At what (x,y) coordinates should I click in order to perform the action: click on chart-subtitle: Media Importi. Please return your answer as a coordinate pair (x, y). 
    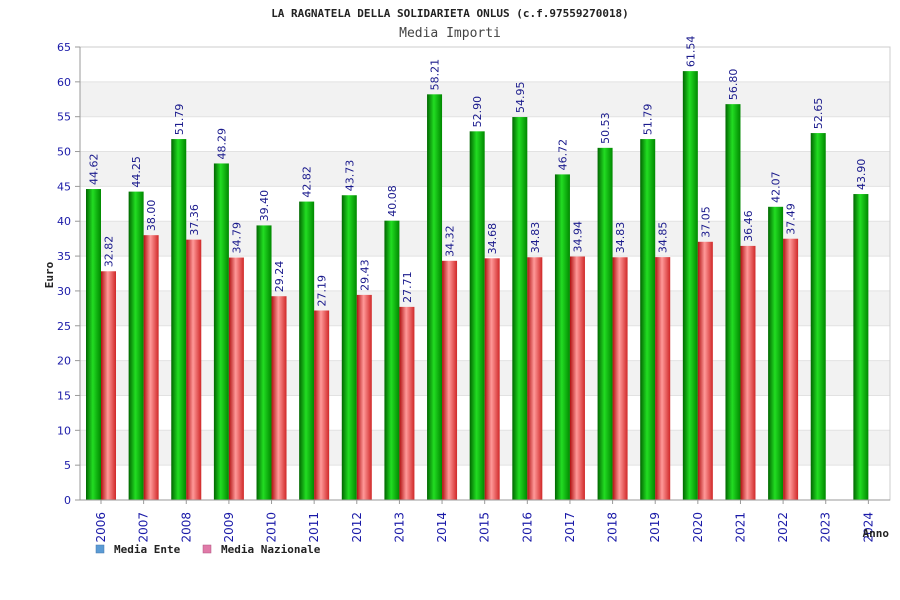
    Looking at the image, I should click on (450, 33).